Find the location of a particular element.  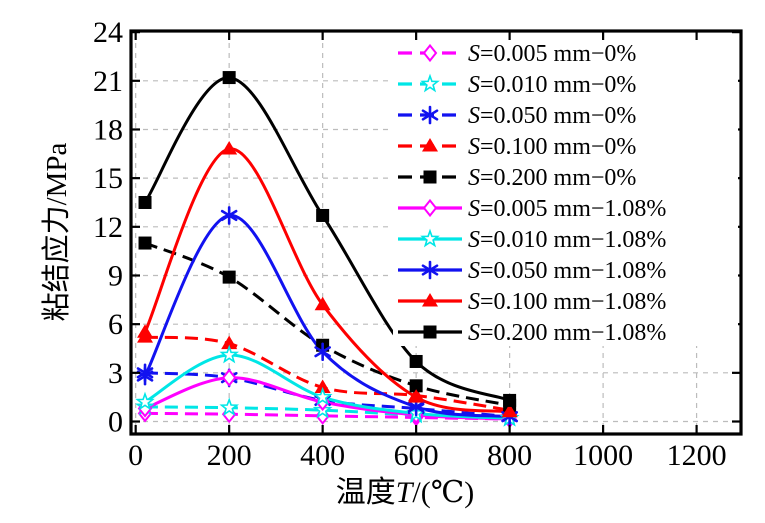

x-tick-label: 200 is located at coordinates (229, 455).